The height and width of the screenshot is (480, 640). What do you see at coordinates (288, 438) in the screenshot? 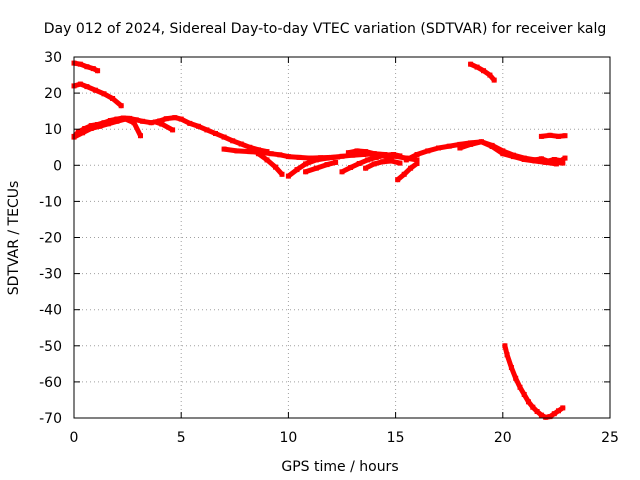
I see `x-tick-label: 10` at bounding box center [288, 438].